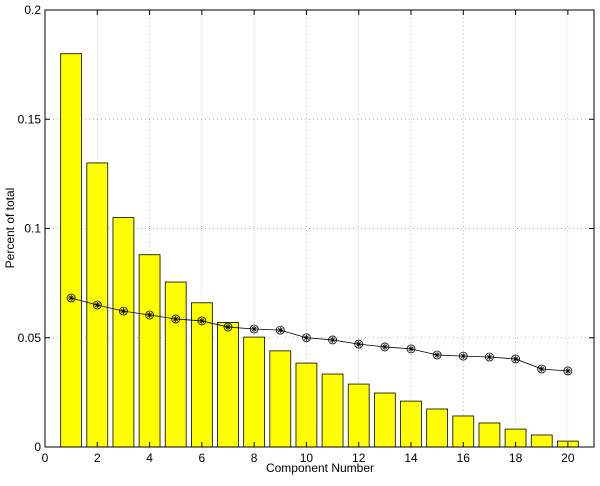 The height and width of the screenshot is (486, 600). What do you see at coordinates (359, 458) in the screenshot?
I see `x-tick-label: 12` at bounding box center [359, 458].